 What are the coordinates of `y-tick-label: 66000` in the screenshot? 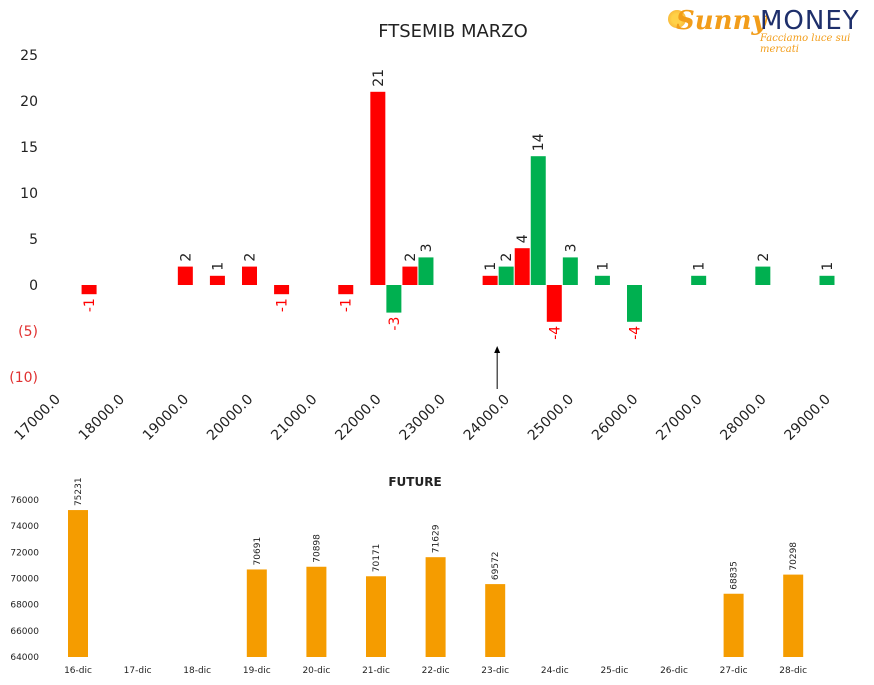 It's located at (24, 632).